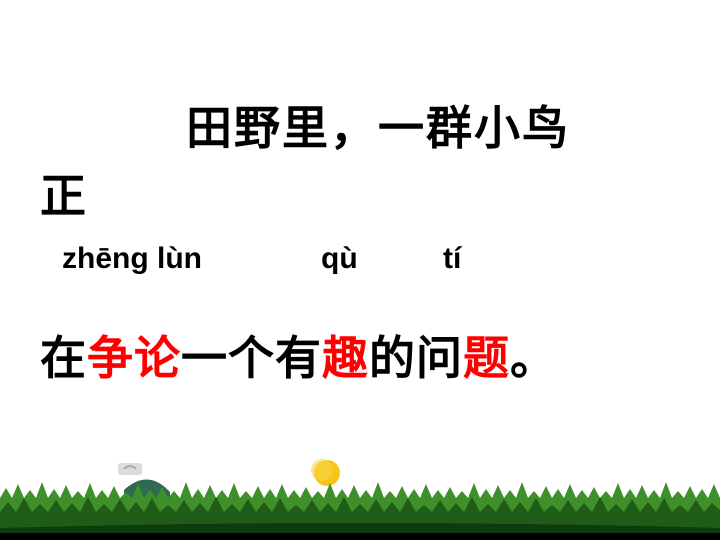  I want to click on word-zai: 在, so click(63, 358).